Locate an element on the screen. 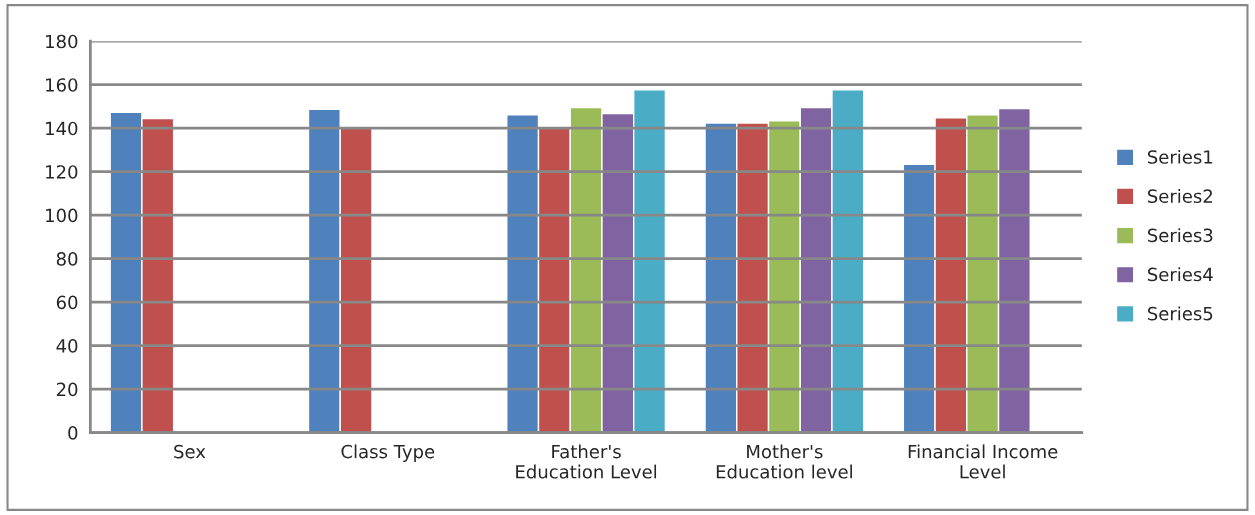 The width and height of the screenshot is (1255, 515). y-tick-label: 80 is located at coordinates (67, 259).